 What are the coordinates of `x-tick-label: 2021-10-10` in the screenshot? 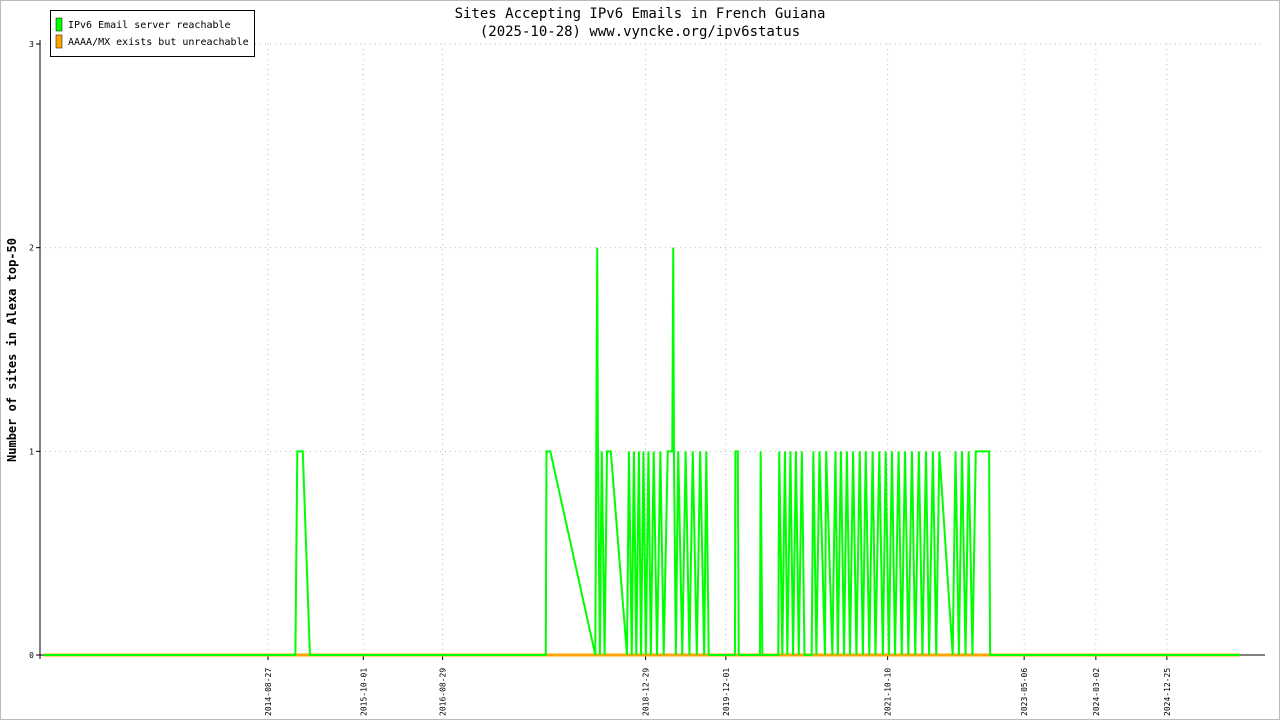 It's located at (888, 692).